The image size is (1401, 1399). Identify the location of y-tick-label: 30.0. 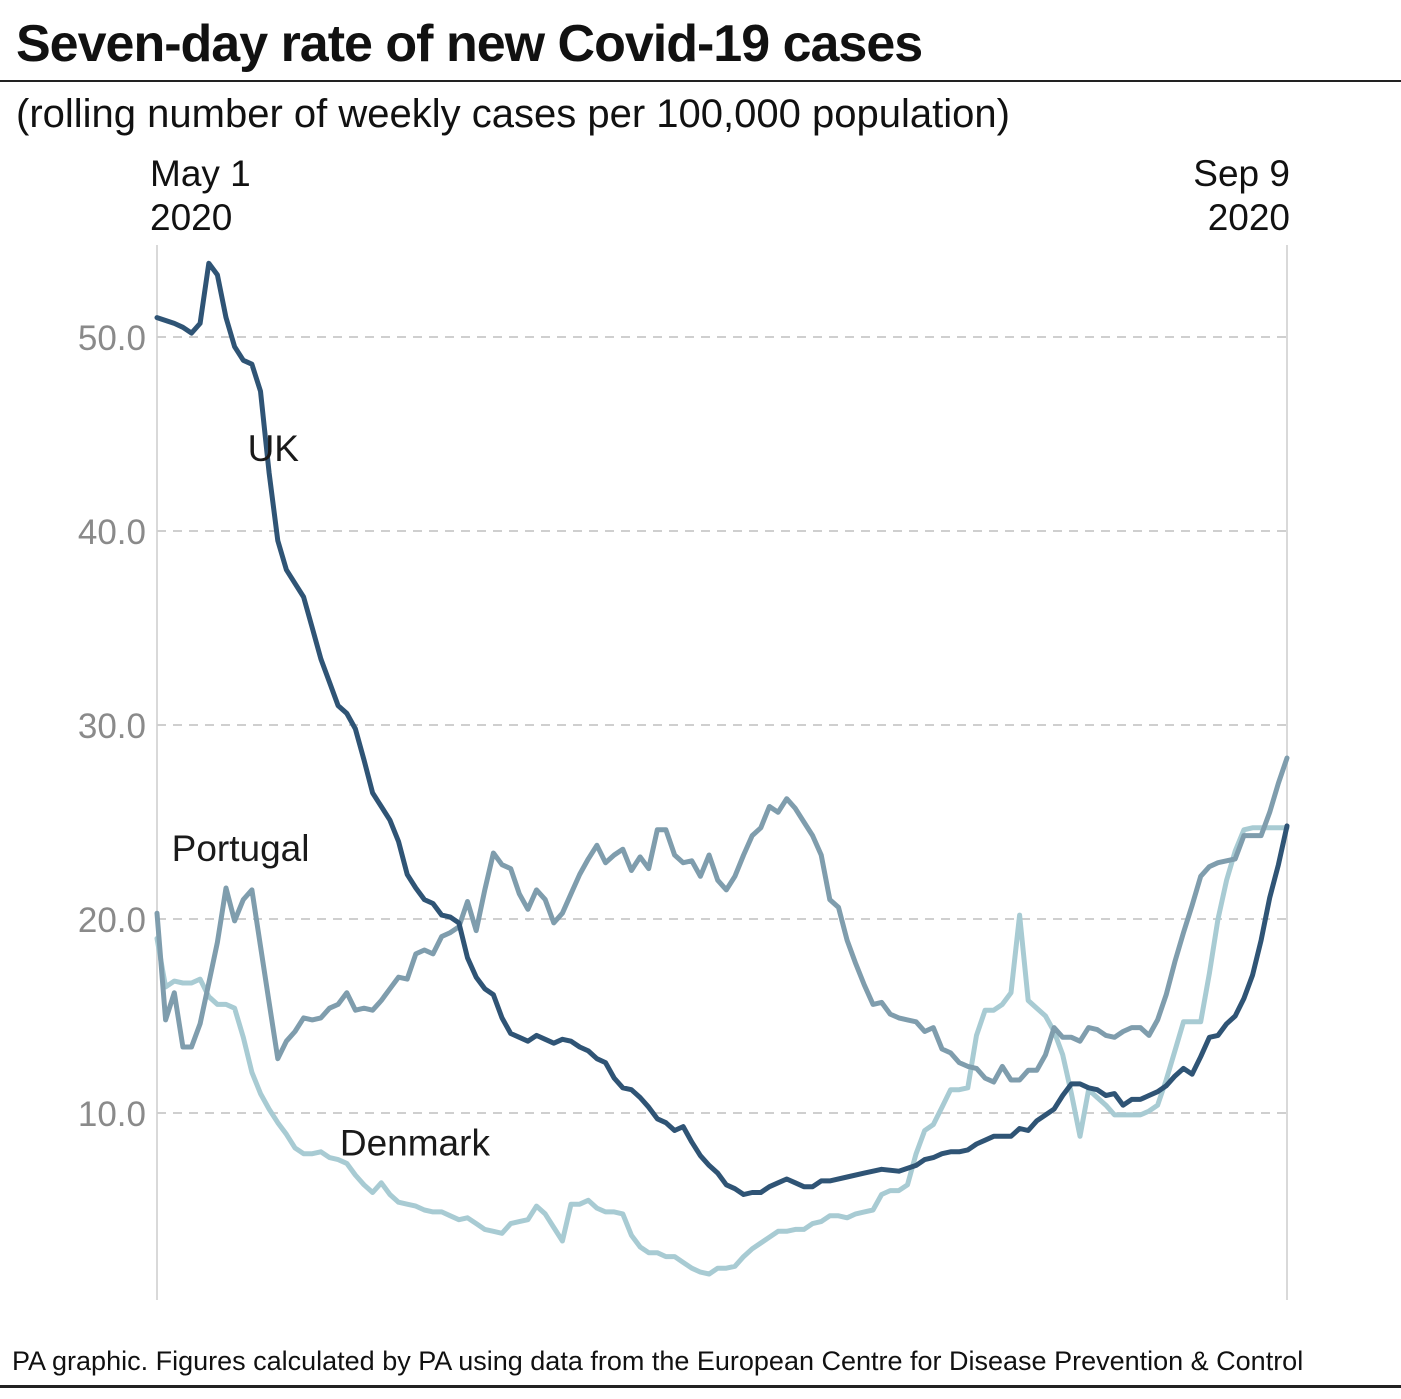
(112, 726).